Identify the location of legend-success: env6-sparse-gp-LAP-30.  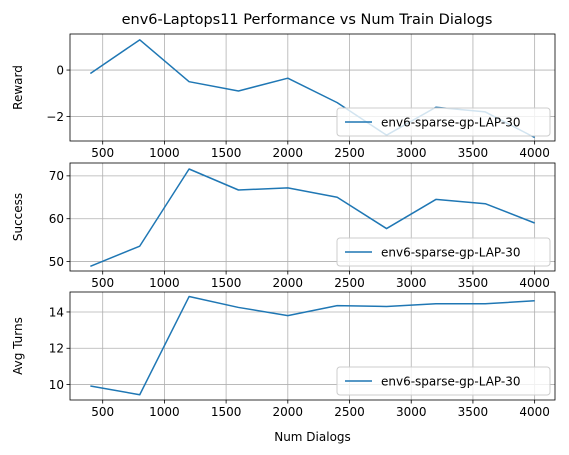
(443, 252).